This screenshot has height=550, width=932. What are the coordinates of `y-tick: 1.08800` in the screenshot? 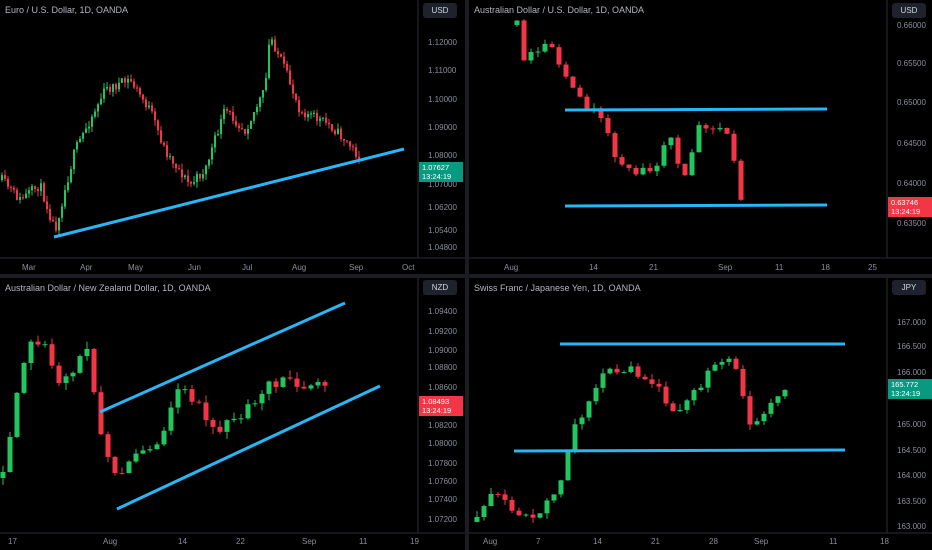 It's located at (442, 367).